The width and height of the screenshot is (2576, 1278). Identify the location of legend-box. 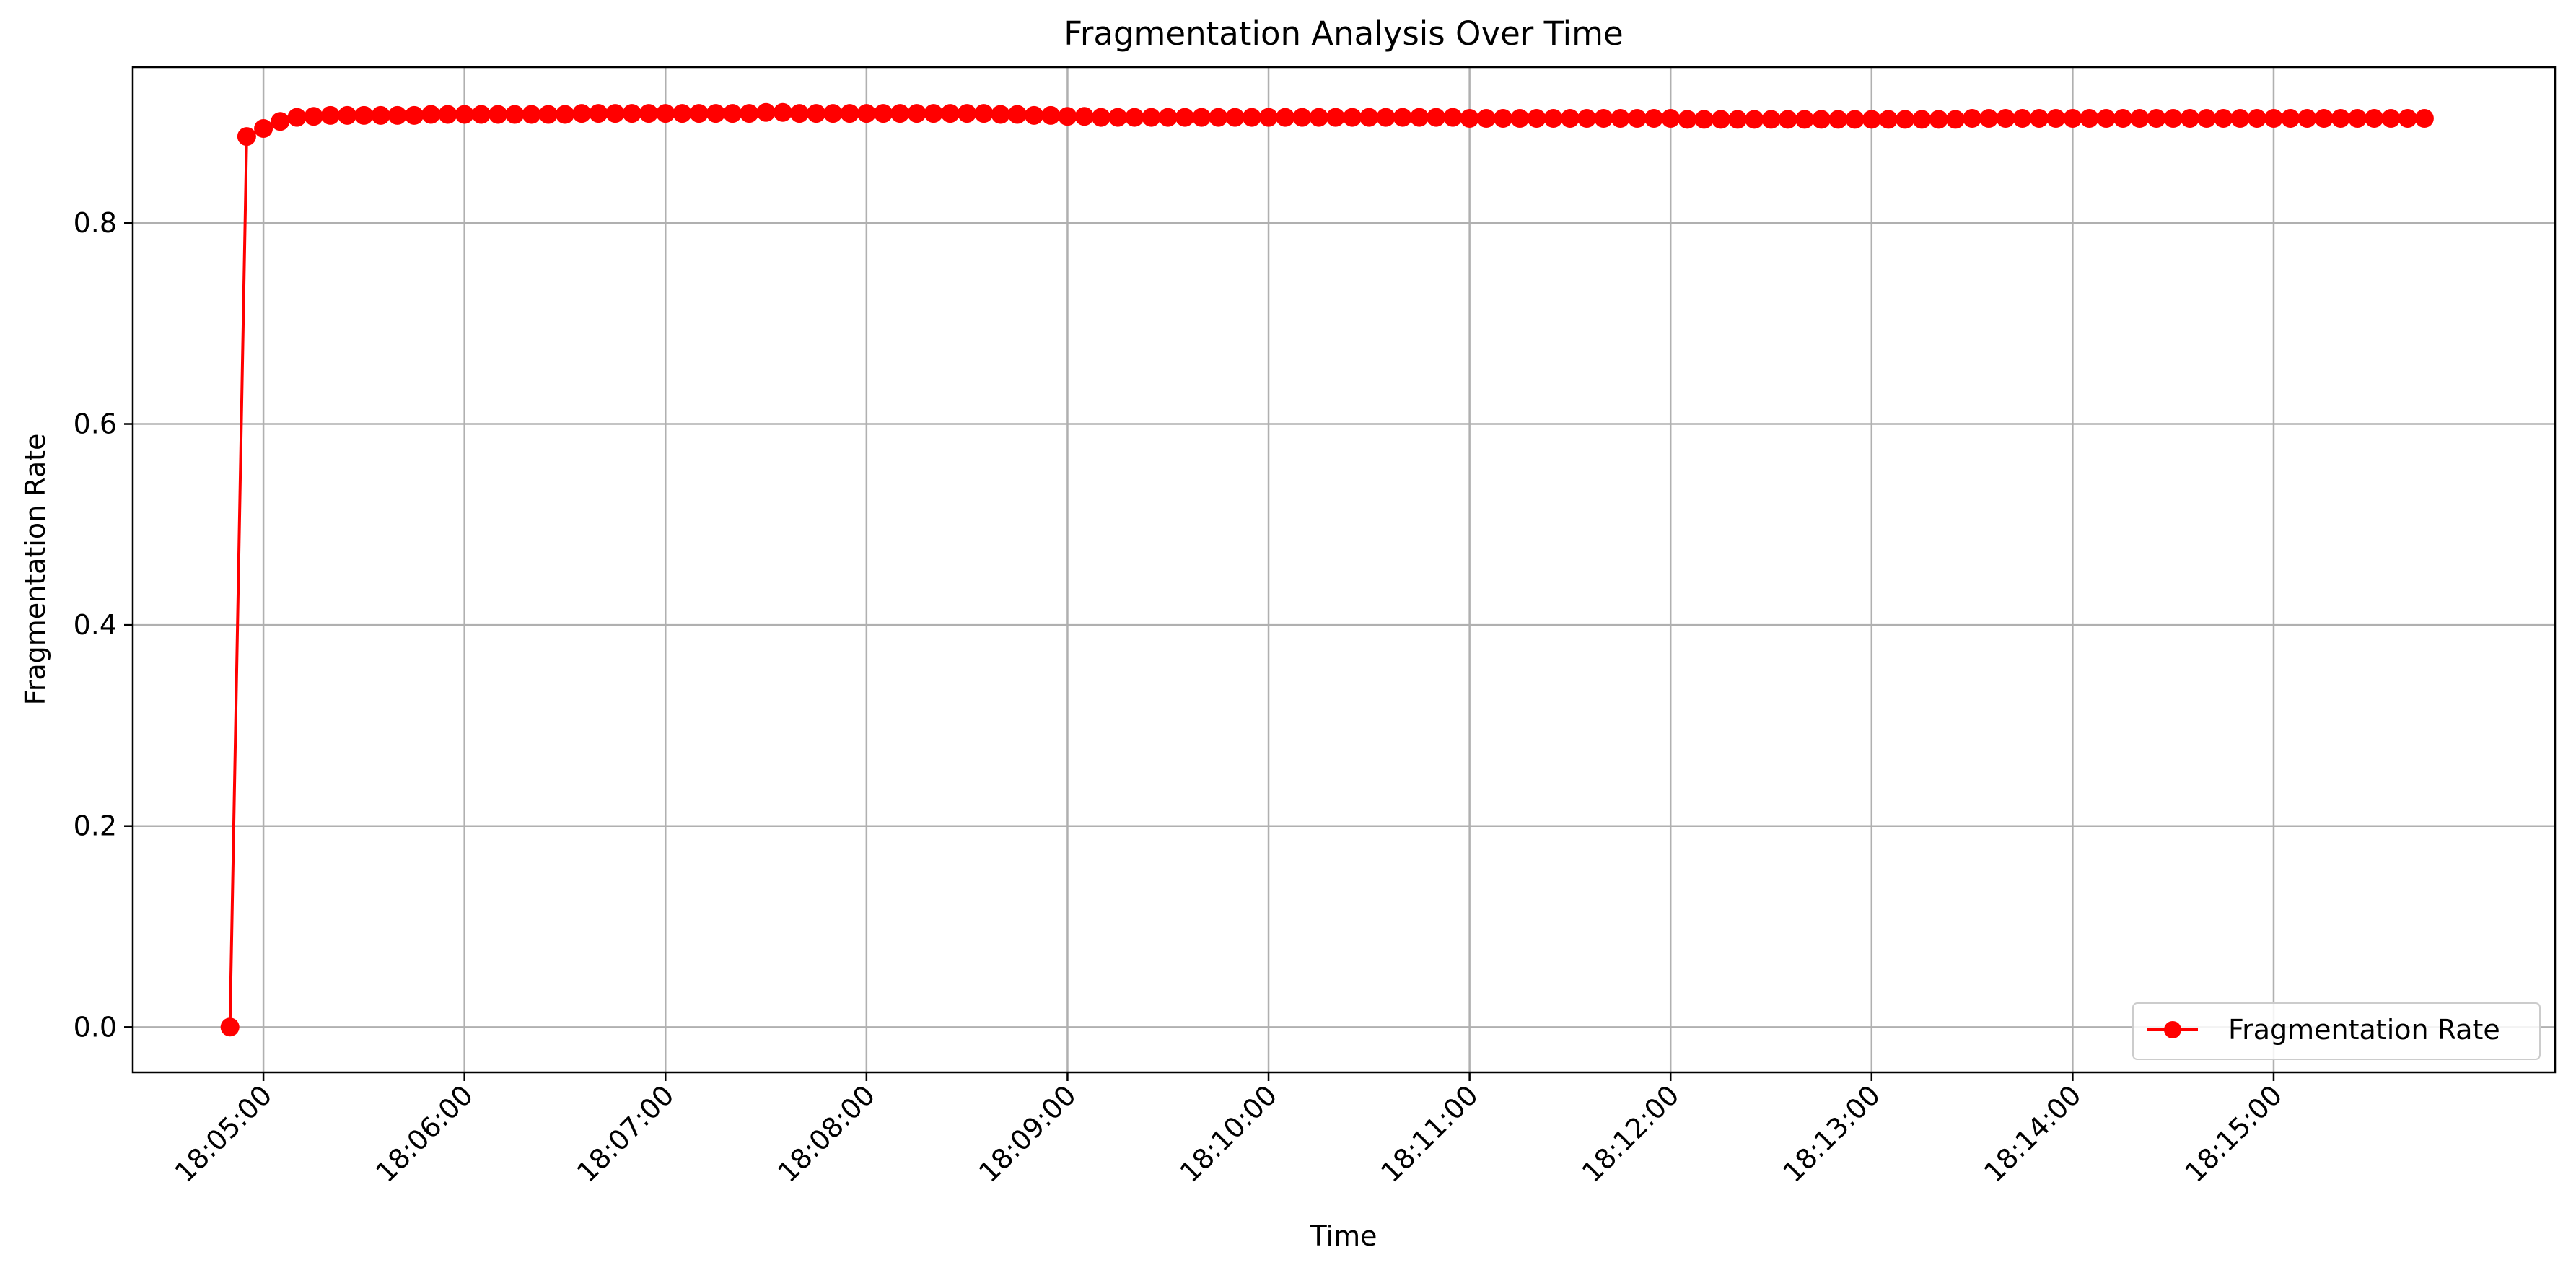
(2336, 1031).